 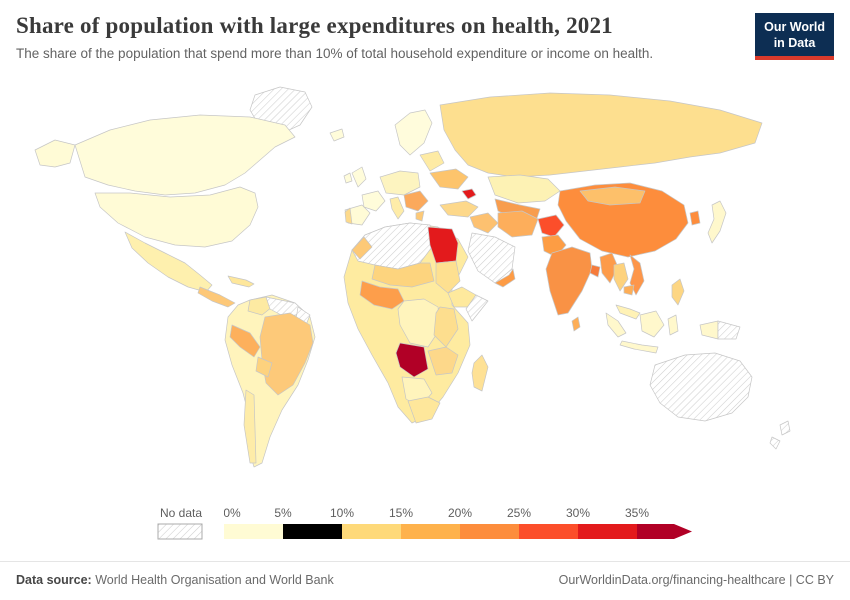 What do you see at coordinates (241, 281) in the screenshot?
I see `region-cuba` at bounding box center [241, 281].